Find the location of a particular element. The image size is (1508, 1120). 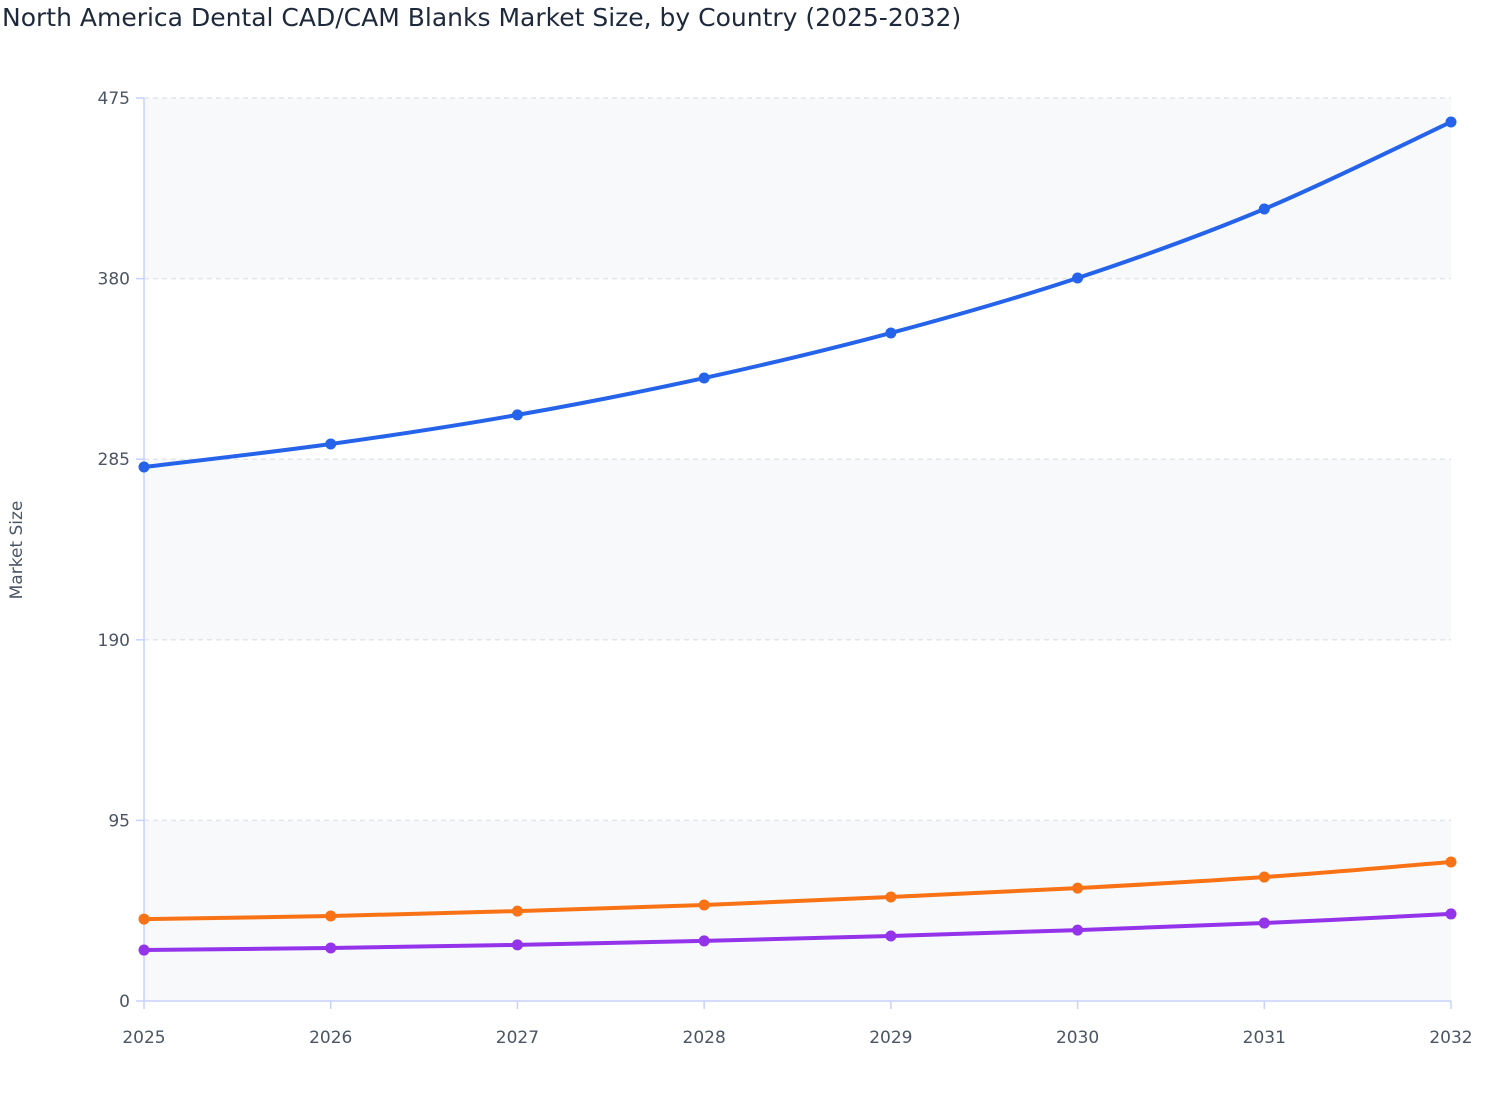

x-tick-label: 2027 is located at coordinates (517, 1038).